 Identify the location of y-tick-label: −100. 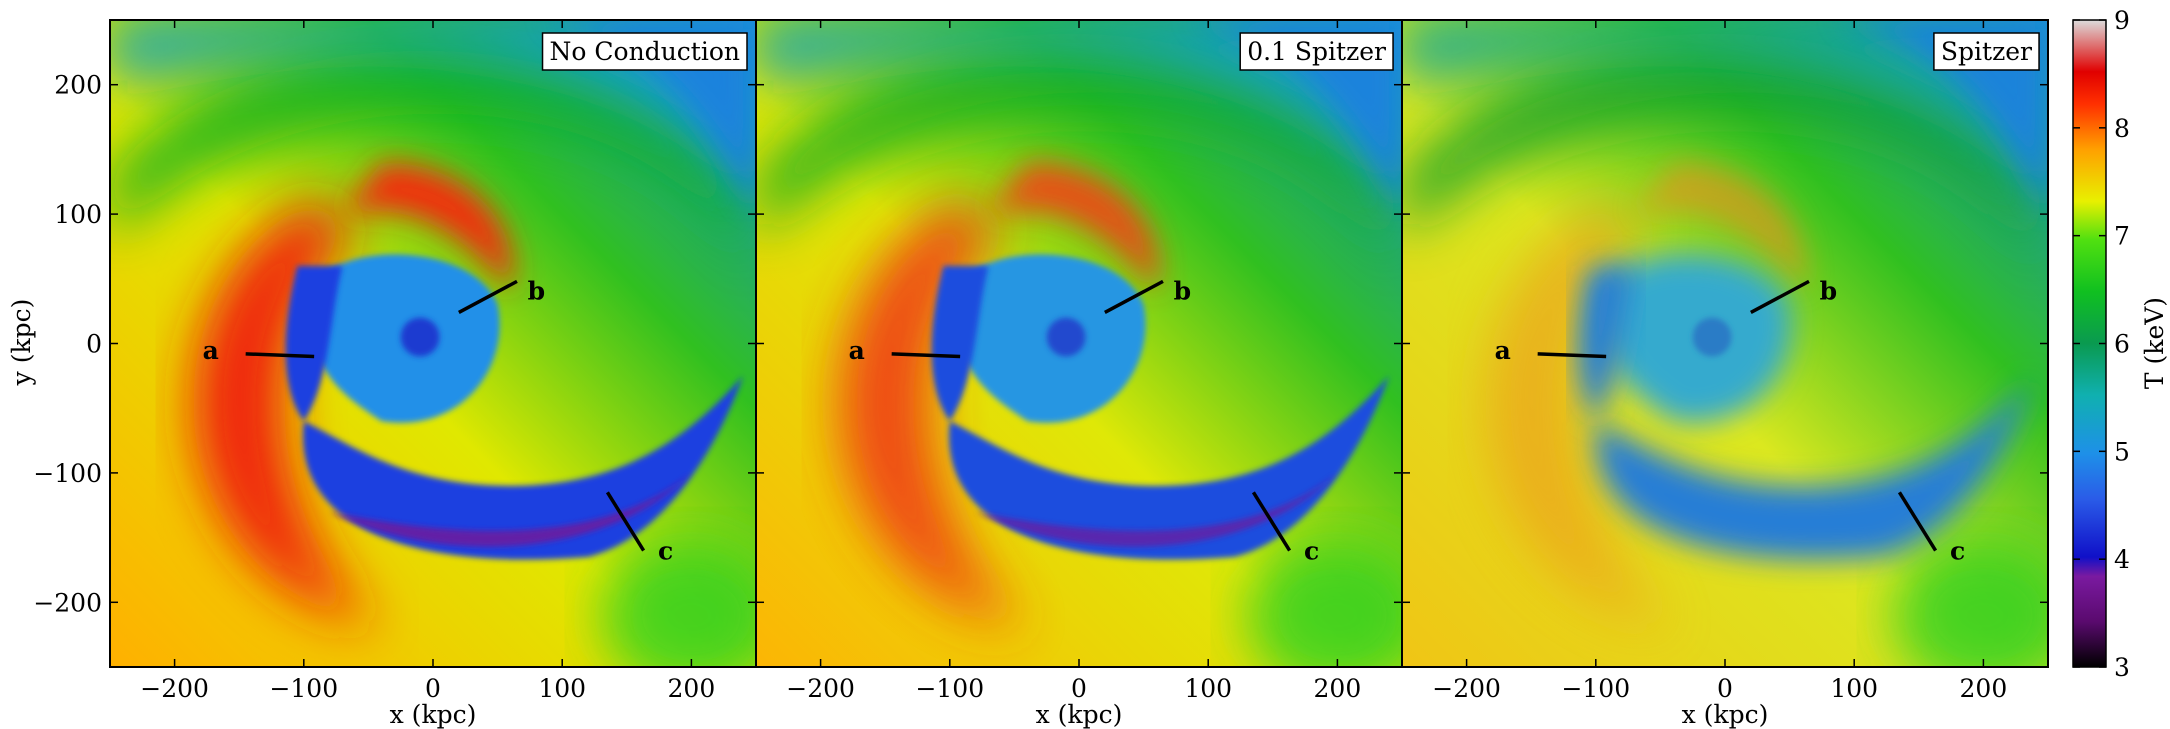
(67, 473).